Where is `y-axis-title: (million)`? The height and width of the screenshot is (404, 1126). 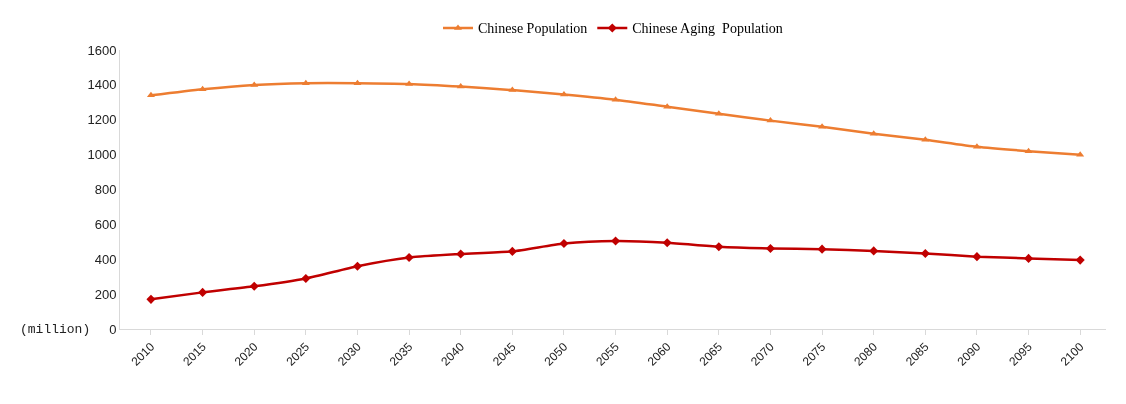
y-axis-title: (million) is located at coordinates (55, 329).